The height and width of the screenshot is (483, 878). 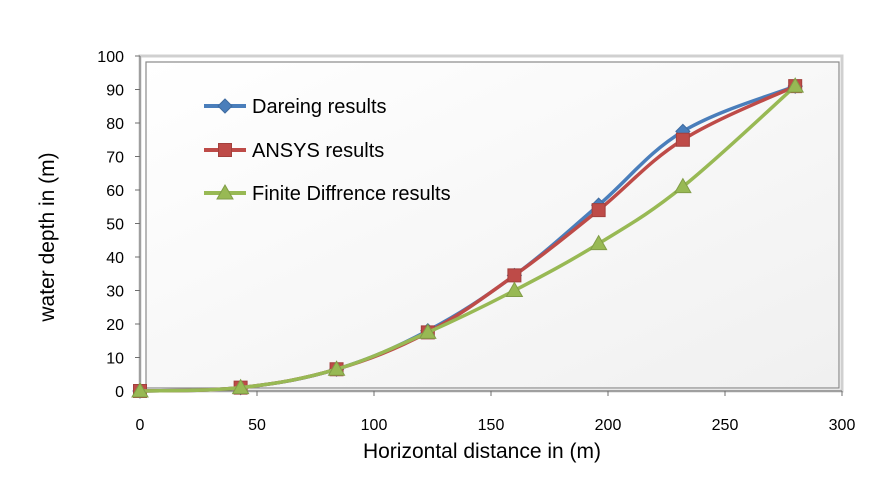 What do you see at coordinates (115, 124) in the screenshot?
I see `y-tick-label: 80` at bounding box center [115, 124].